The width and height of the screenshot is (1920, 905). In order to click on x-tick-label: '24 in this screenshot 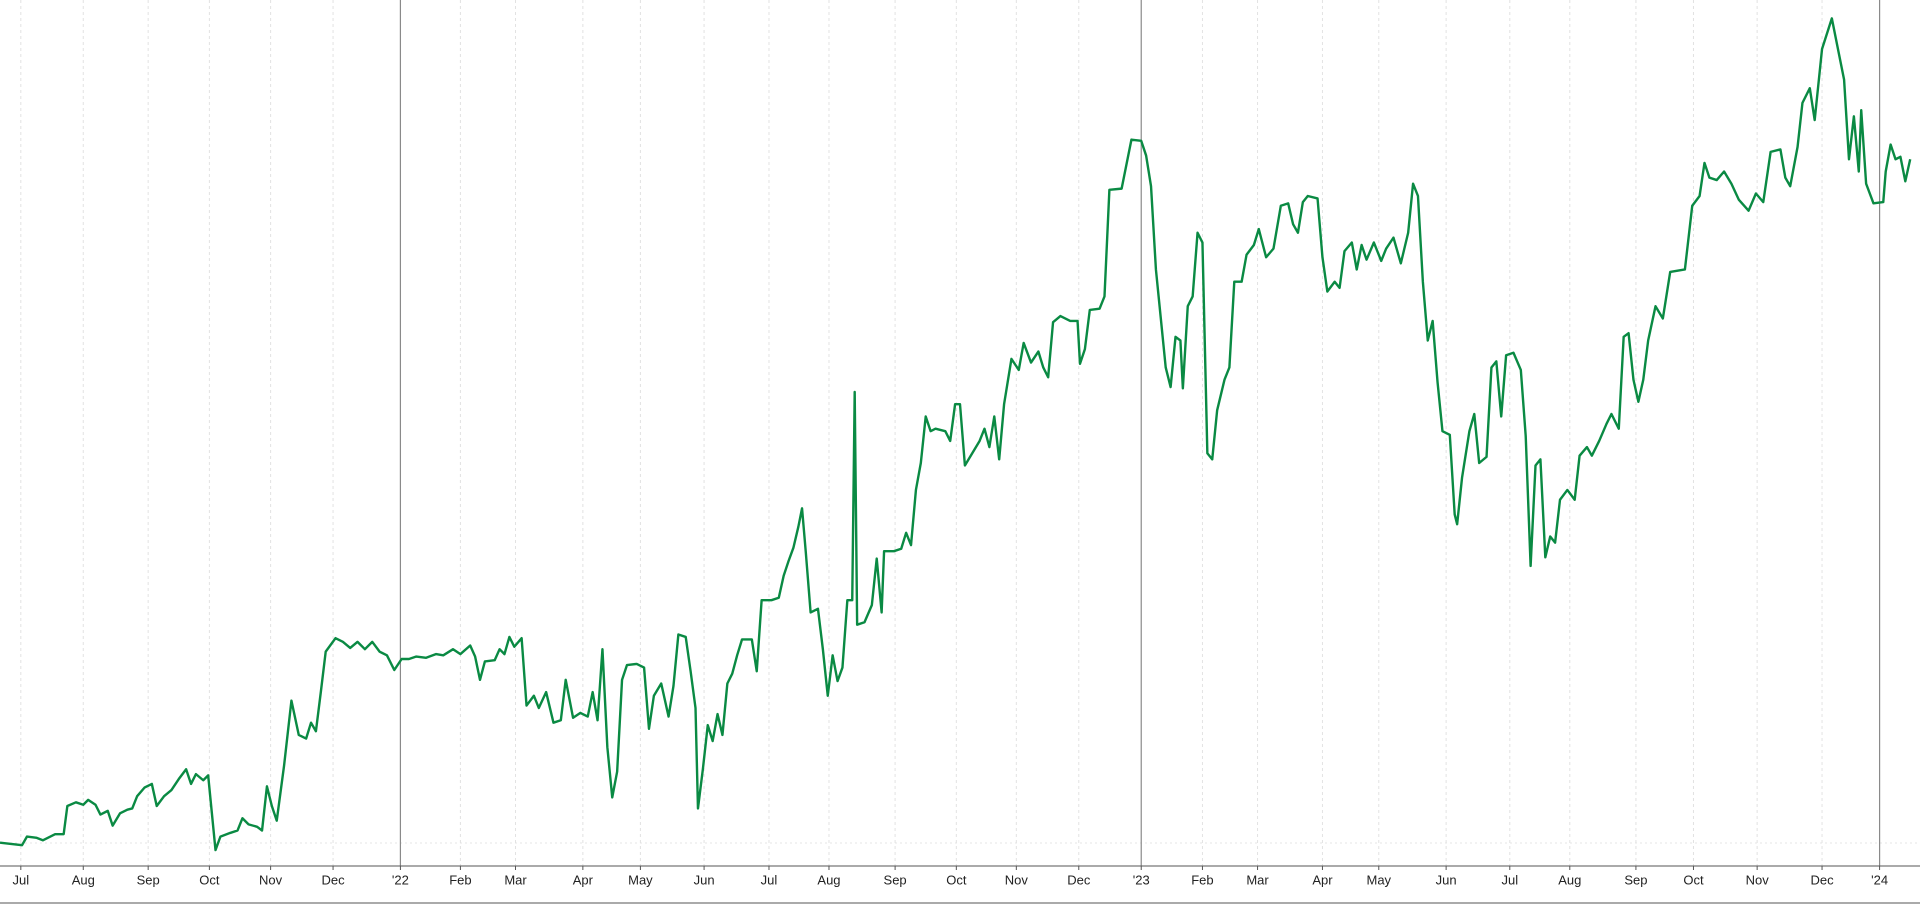, I will do `click(1879, 879)`.